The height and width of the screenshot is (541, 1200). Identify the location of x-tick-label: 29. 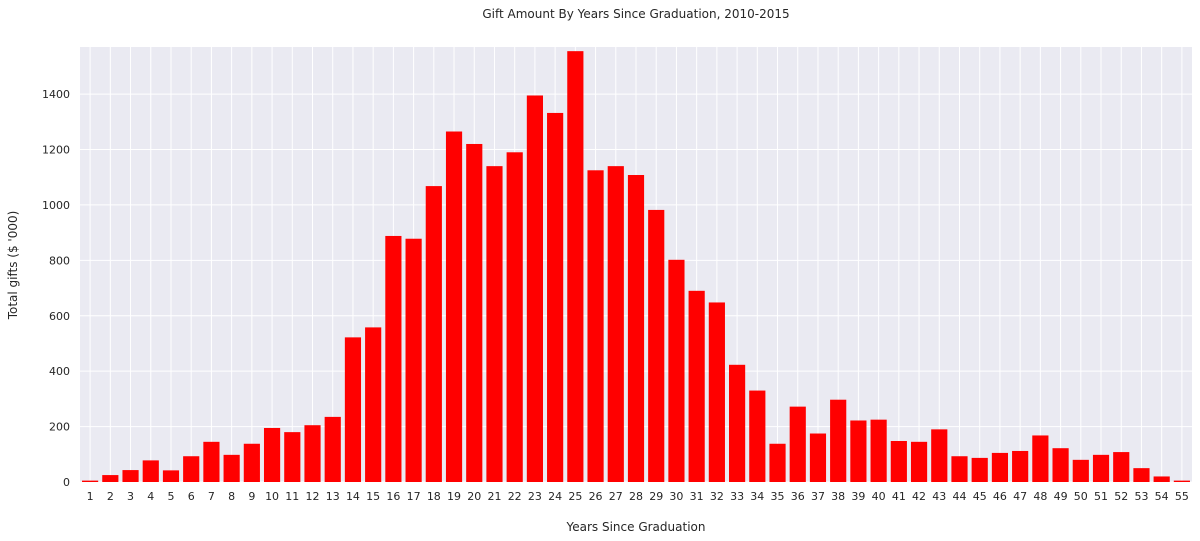
(656, 496).